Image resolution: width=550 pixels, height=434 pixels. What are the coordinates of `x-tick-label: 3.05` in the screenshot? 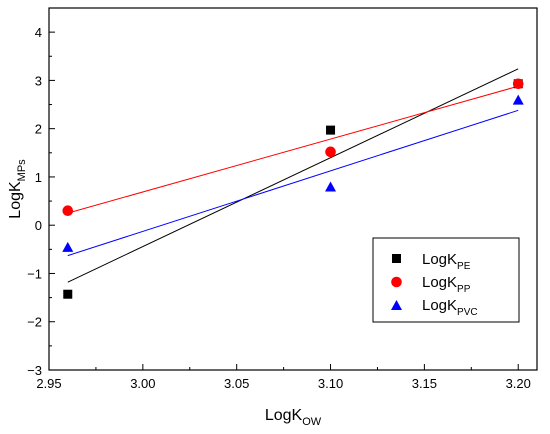 It's located at (236, 383).